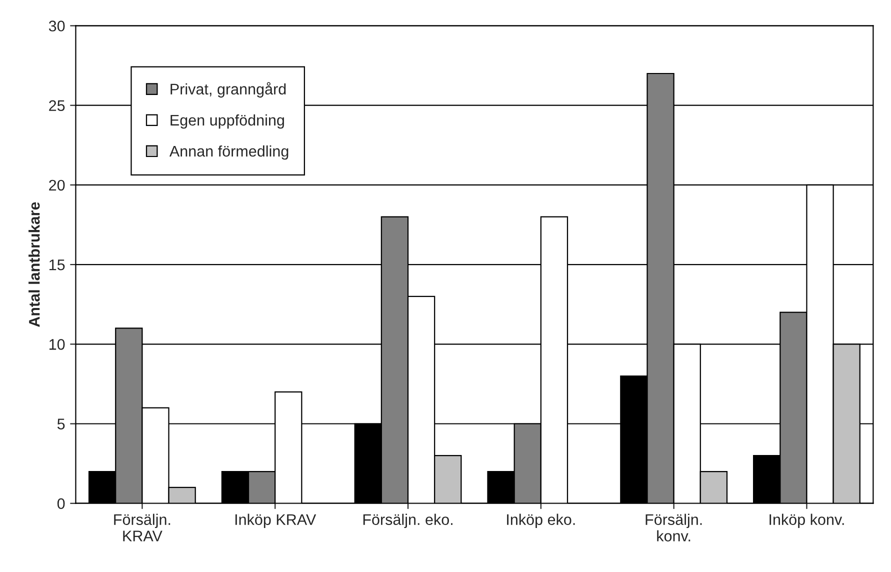 This screenshot has width=891, height=572. I want to click on legend-label: Egen uppfödning, so click(227, 121).